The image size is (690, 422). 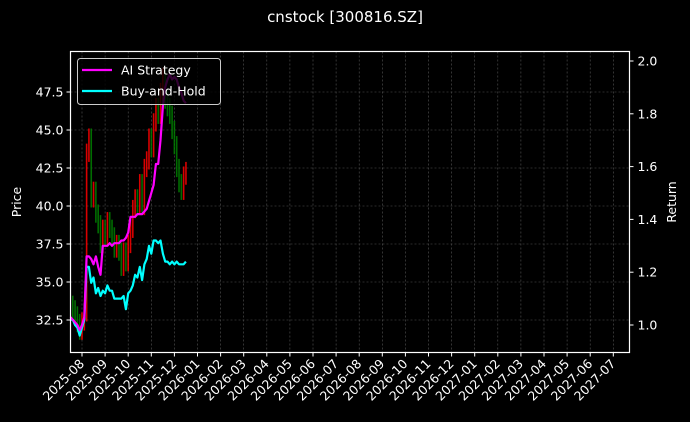 I want to click on y2-tick-label: 1.6, so click(x=648, y=166).